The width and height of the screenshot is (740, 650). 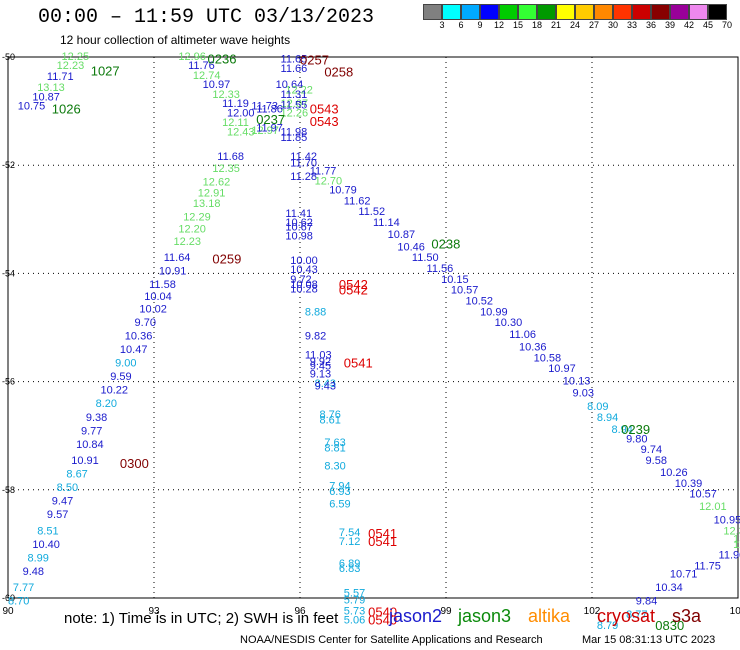 I want to click on legend-altika: altika, so click(x=549, y=616).